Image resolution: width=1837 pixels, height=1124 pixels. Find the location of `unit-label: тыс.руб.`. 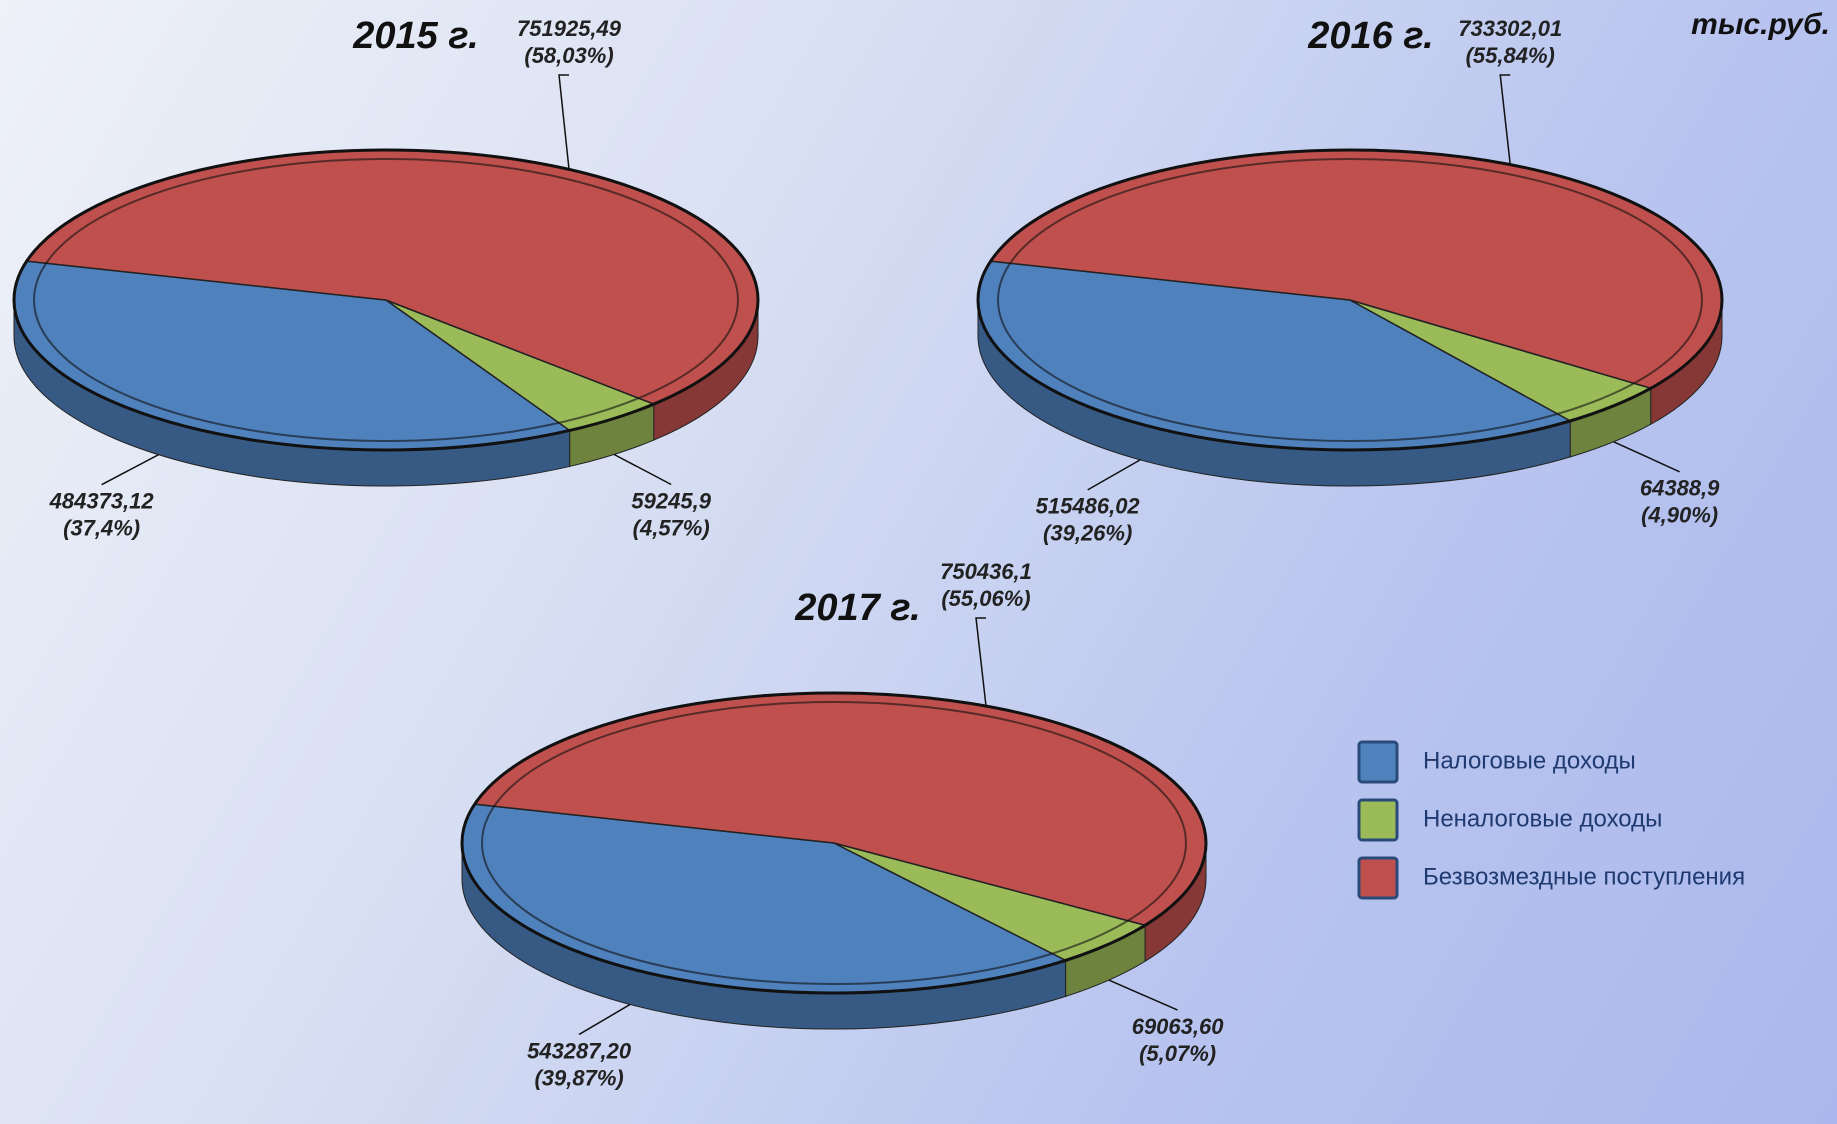

unit-label: тыс.руб. is located at coordinates (1760, 24).